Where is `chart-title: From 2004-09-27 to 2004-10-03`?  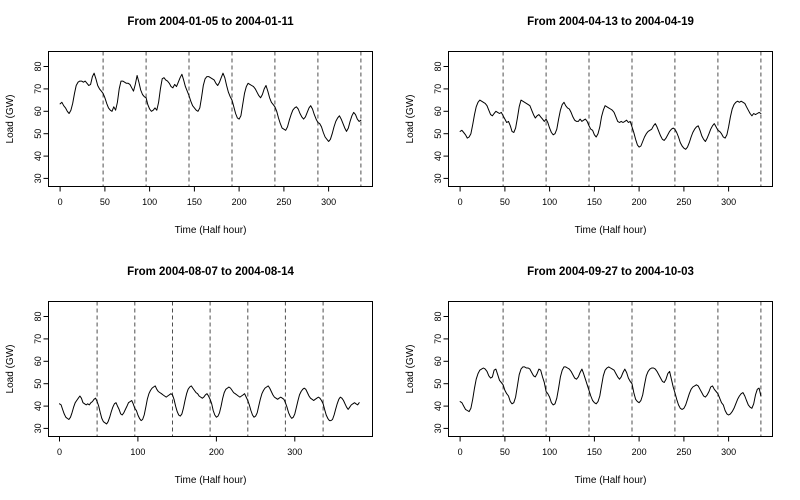
chart-title: From 2004-09-27 to 2004-10-03 is located at coordinates (610, 272).